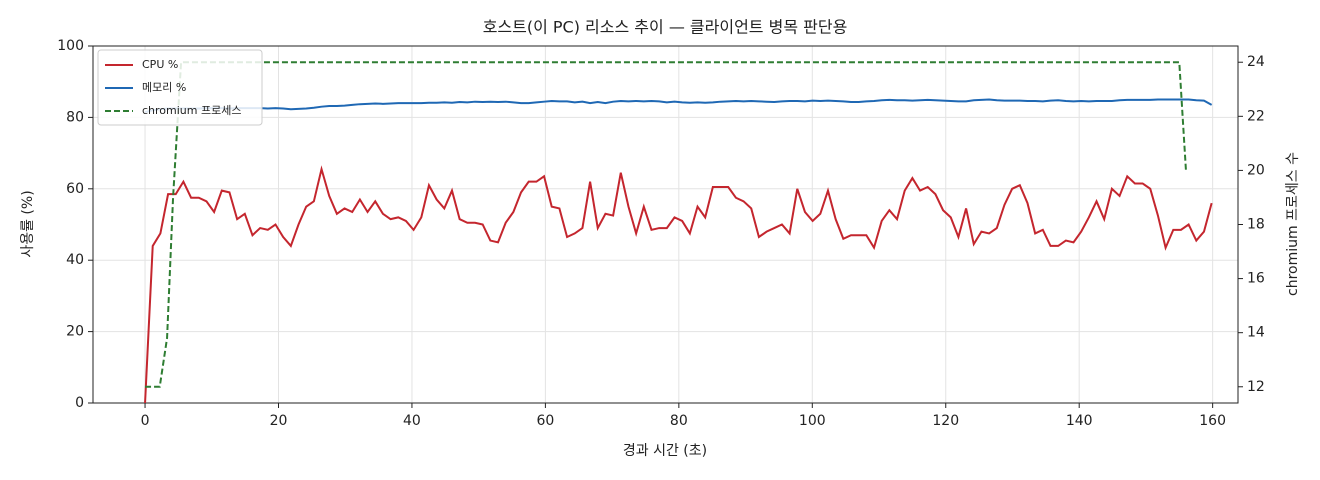 The height and width of the screenshot is (480, 1320). What do you see at coordinates (75, 117) in the screenshot?
I see `y-tick-label: 80` at bounding box center [75, 117].